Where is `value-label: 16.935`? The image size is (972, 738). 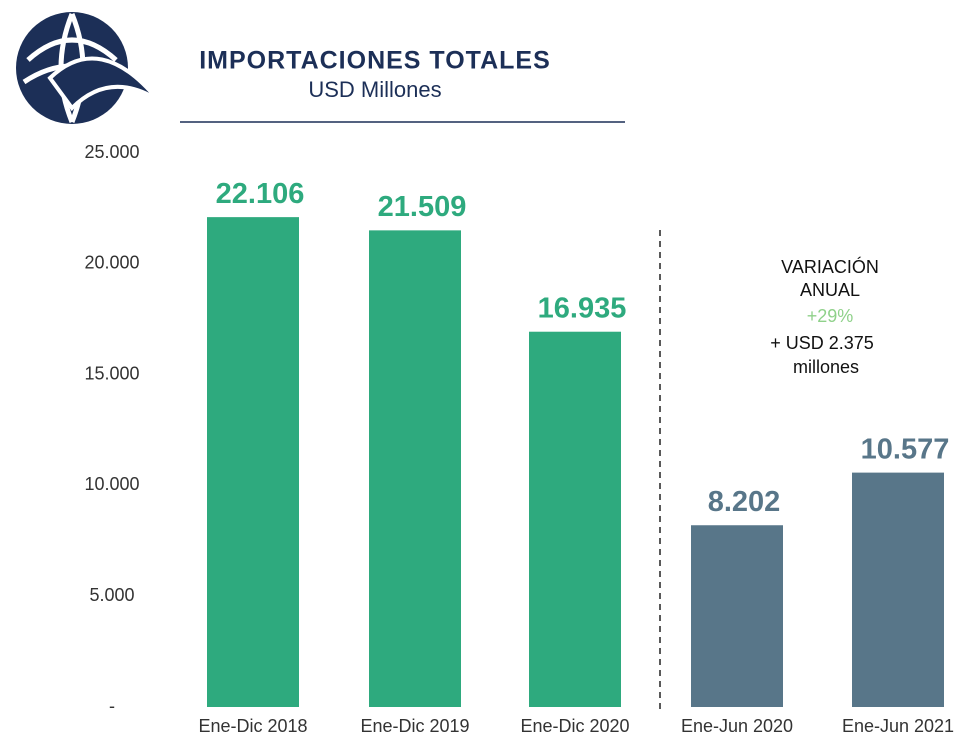 value-label: 16.935 is located at coordinates (582, 308).